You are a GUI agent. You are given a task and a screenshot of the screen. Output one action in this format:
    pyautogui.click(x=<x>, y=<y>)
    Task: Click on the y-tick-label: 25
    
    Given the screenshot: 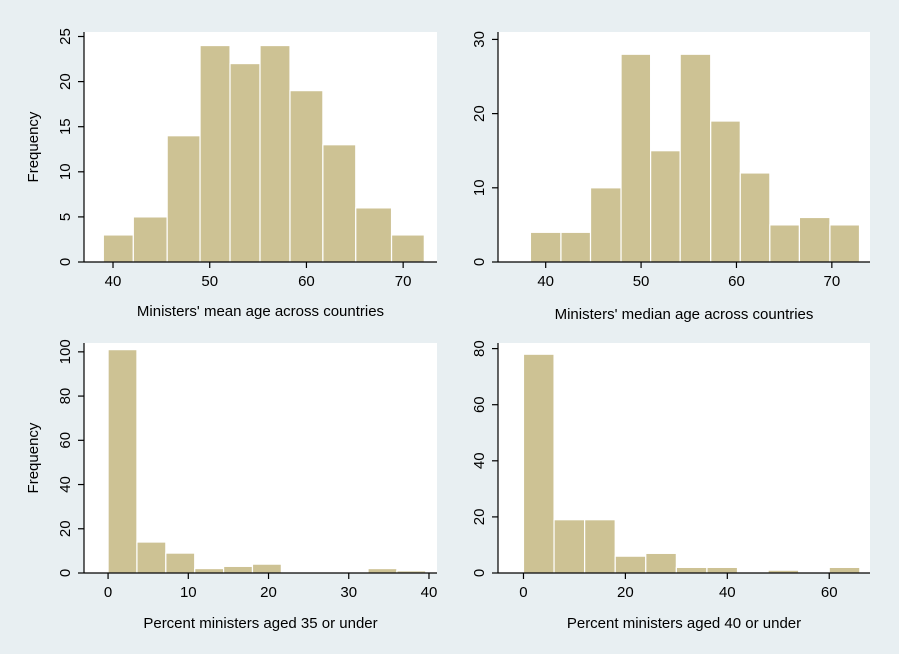 What is the action you would take?
    pyautogui.click(x=65, y=36)
    